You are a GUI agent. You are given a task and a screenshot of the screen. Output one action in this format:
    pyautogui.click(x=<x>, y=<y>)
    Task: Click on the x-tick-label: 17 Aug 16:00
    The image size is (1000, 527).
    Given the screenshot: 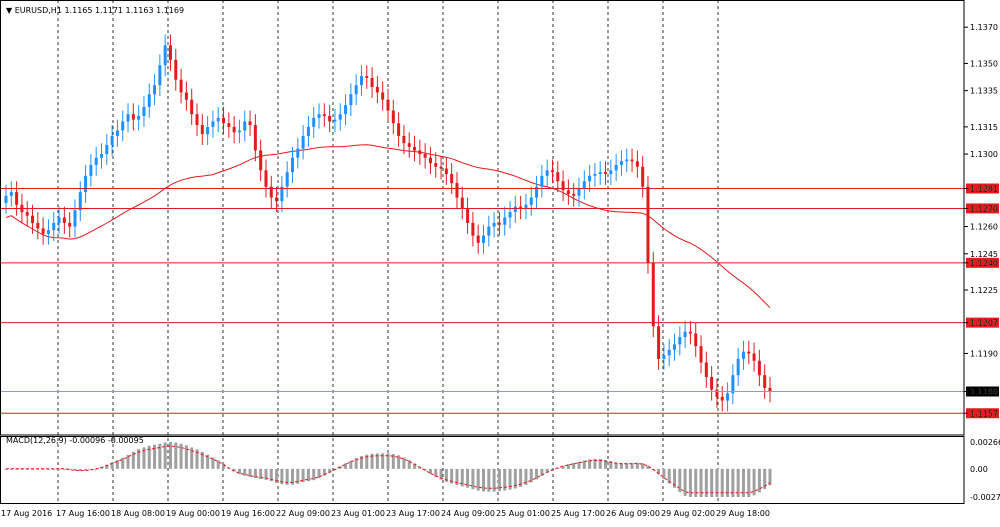 What is the action you would take?
    pyautogui.click(x=83, y=513)
    